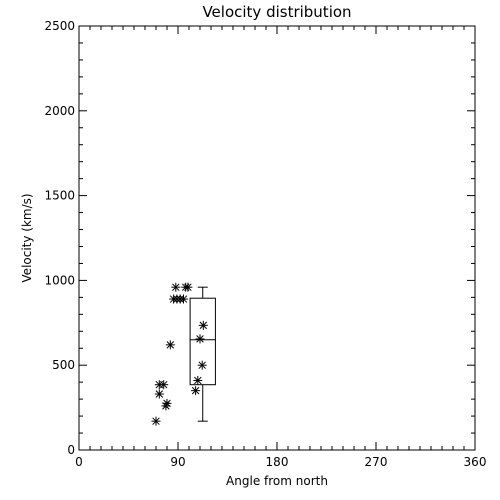 The image size is (500, 500). I want to click on y-tick-label: 500, so click(63, 365).